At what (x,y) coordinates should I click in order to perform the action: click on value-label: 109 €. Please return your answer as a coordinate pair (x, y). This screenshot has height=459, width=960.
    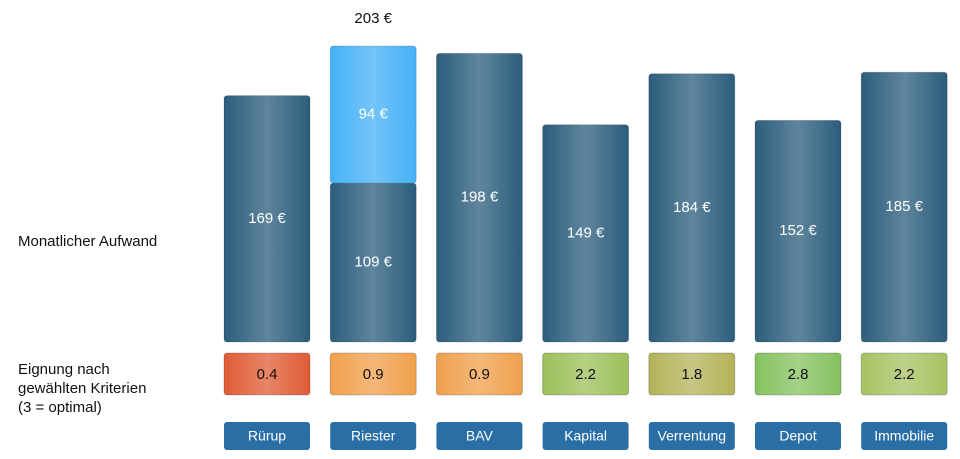
    Looking at the image, I should click on (373, 262).